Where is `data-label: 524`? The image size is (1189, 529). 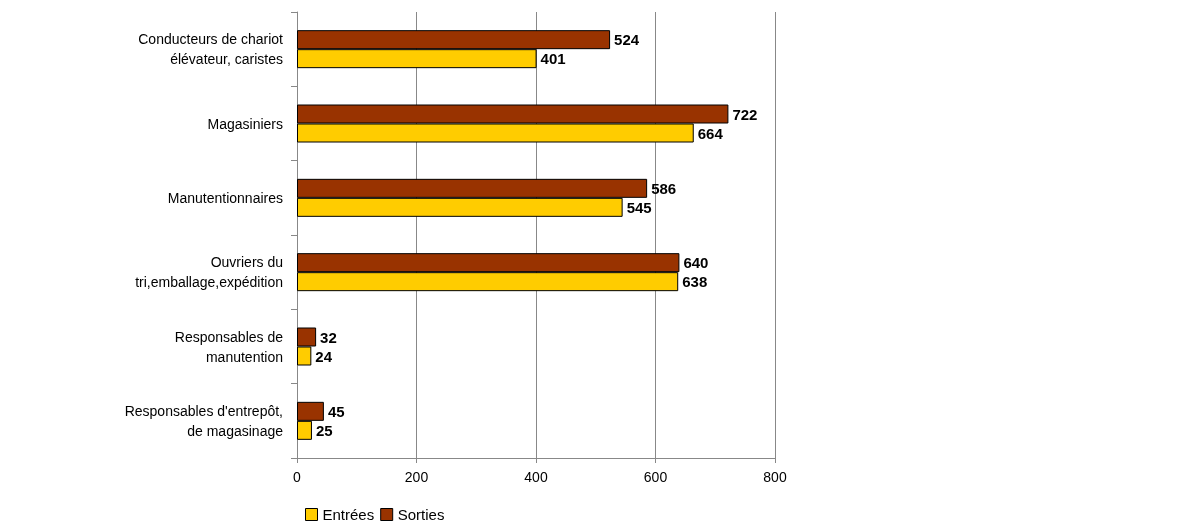 data-label: 524 is located at coordinates (627, 40).